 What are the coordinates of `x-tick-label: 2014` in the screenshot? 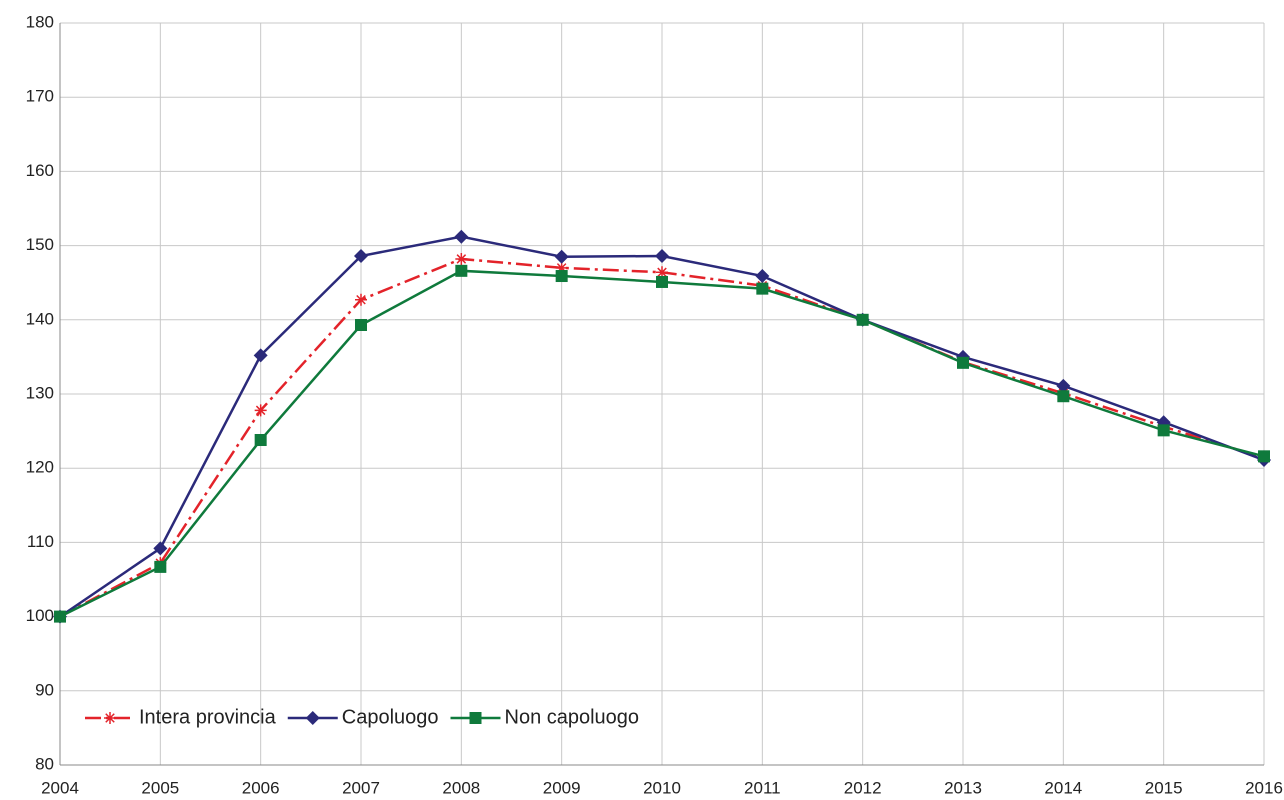 It's located at (1063, 787).